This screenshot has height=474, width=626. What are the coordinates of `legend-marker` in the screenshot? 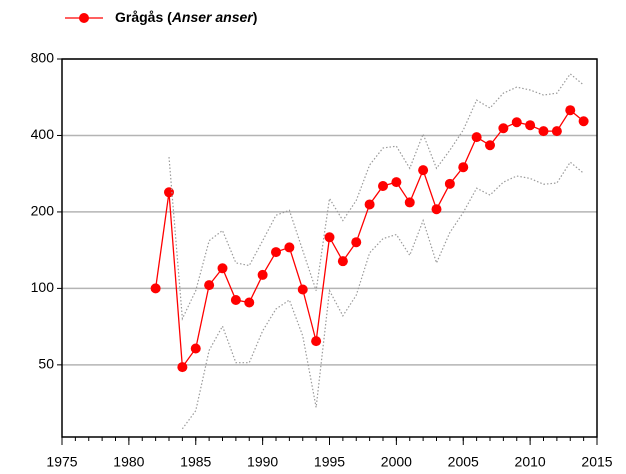 It's located at (84, 18).